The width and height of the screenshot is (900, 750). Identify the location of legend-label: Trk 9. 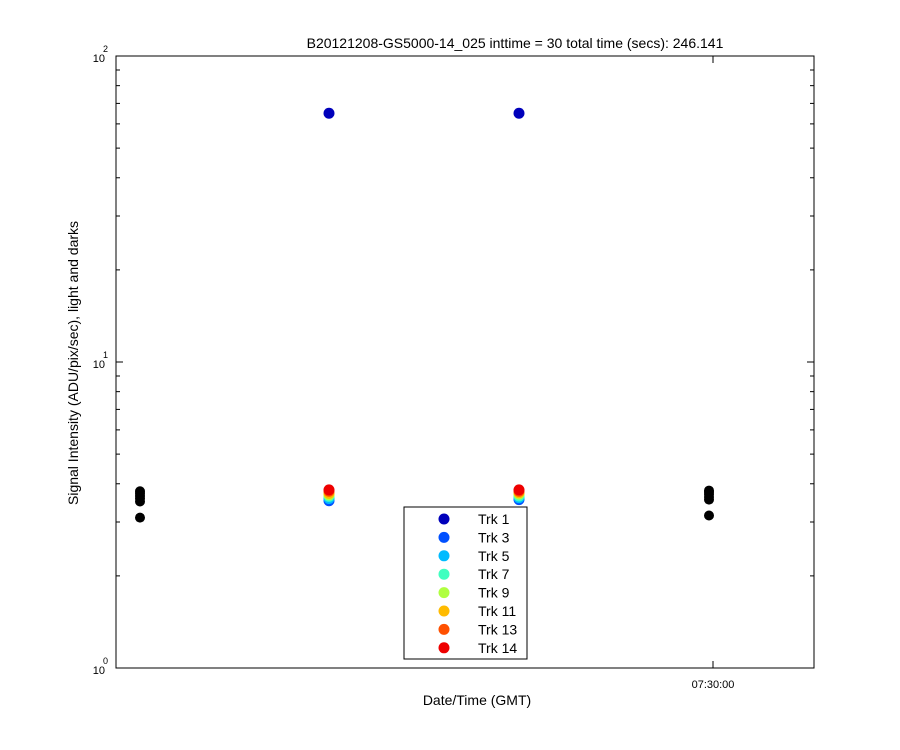
(494, 593).